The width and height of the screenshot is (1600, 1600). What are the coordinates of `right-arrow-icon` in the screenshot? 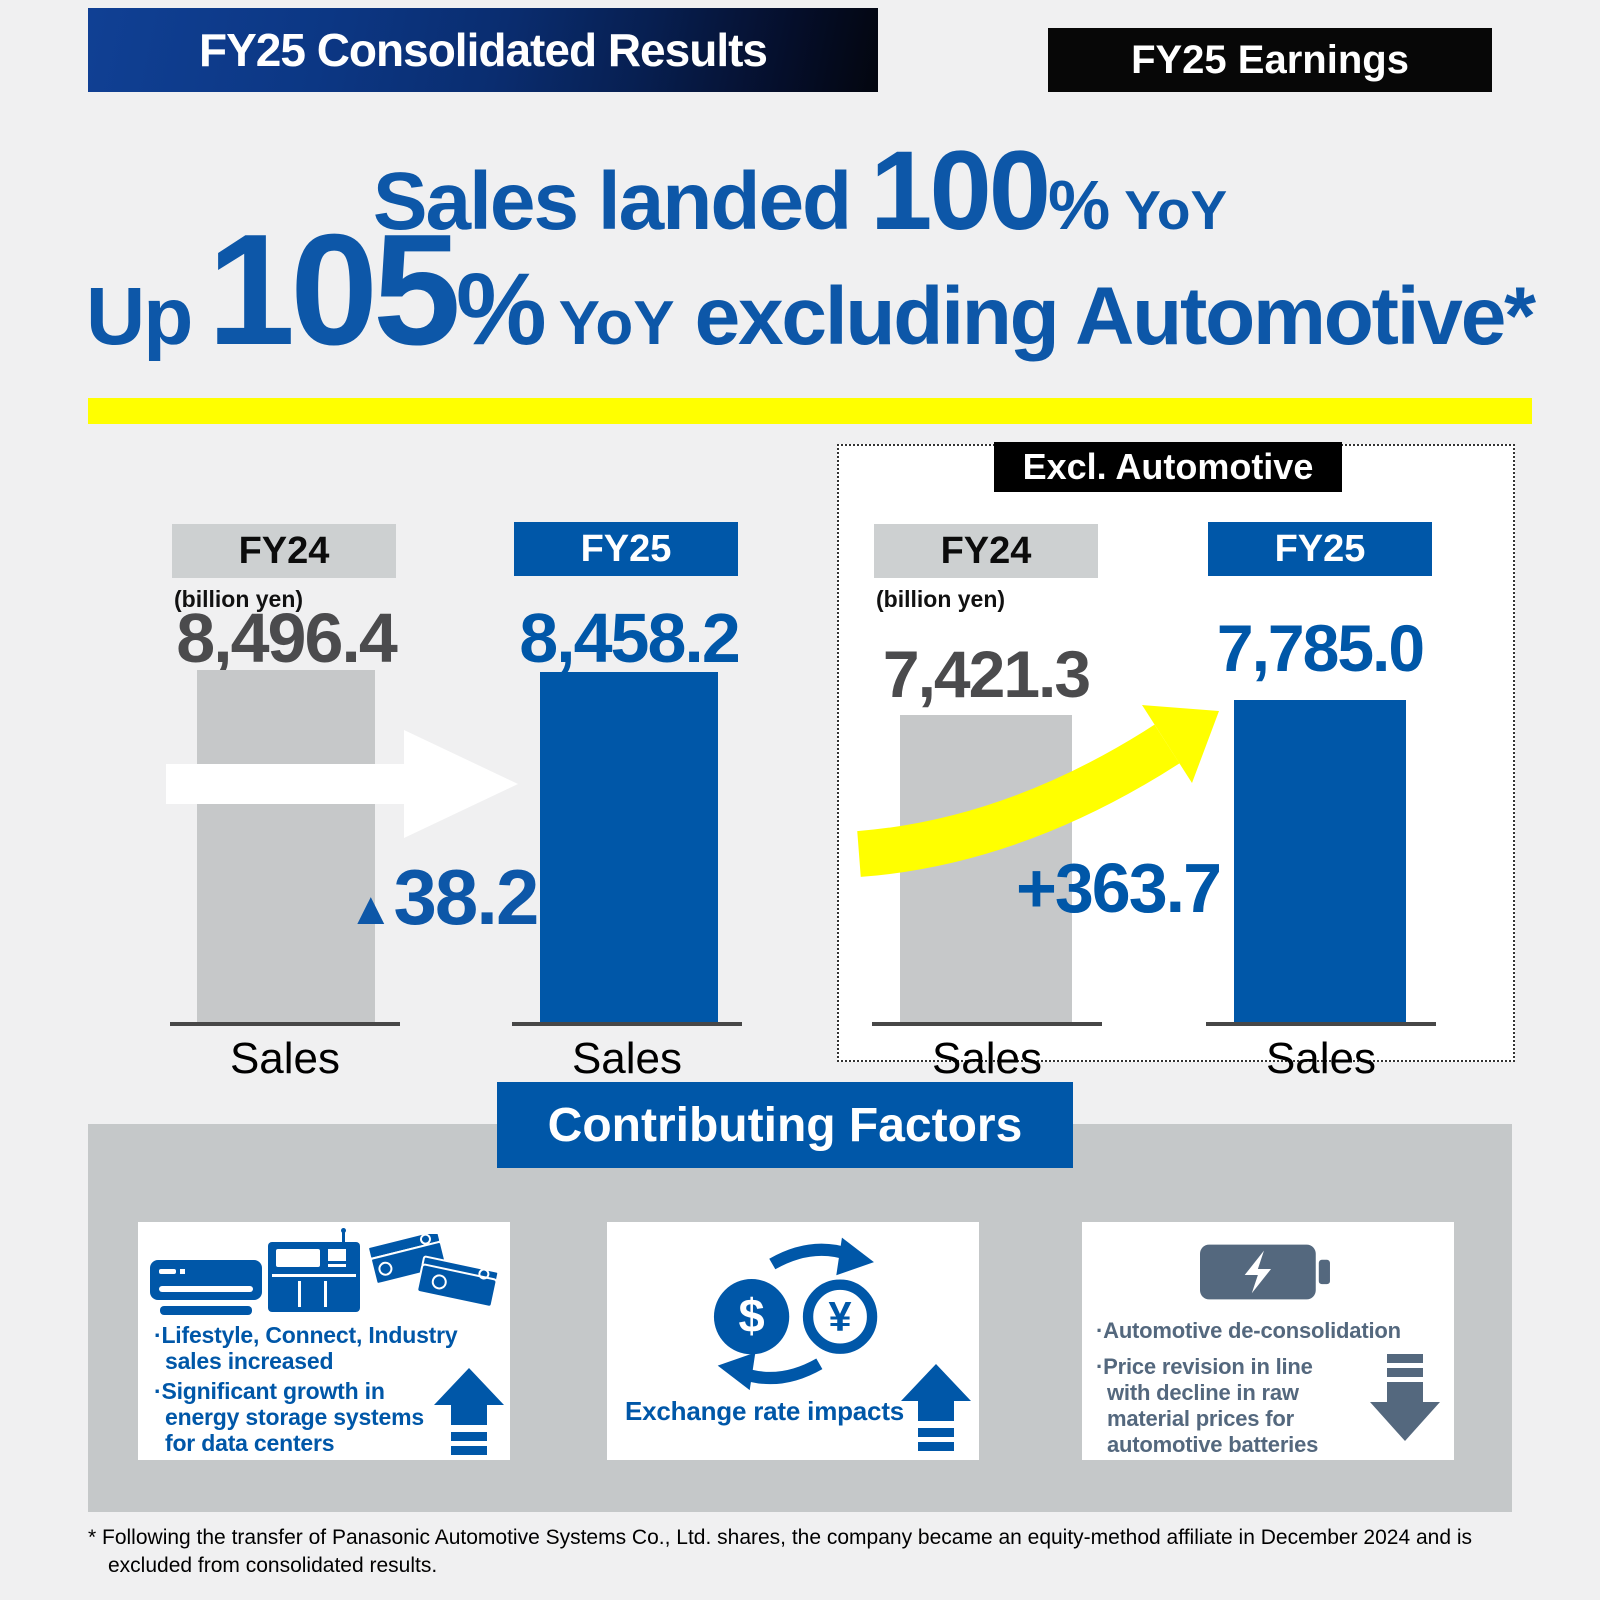 It's located at (342, 784).